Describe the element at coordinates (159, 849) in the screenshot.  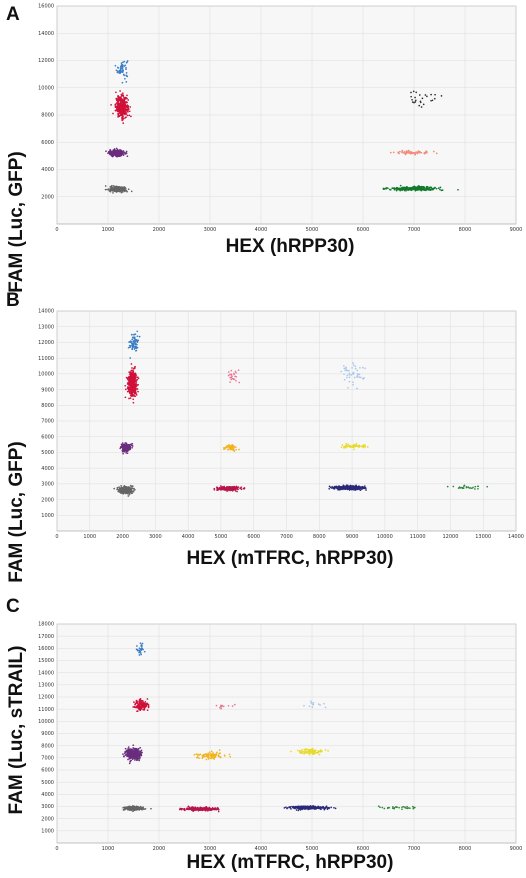
I see `x-tick-label-c: 2000` at that location.